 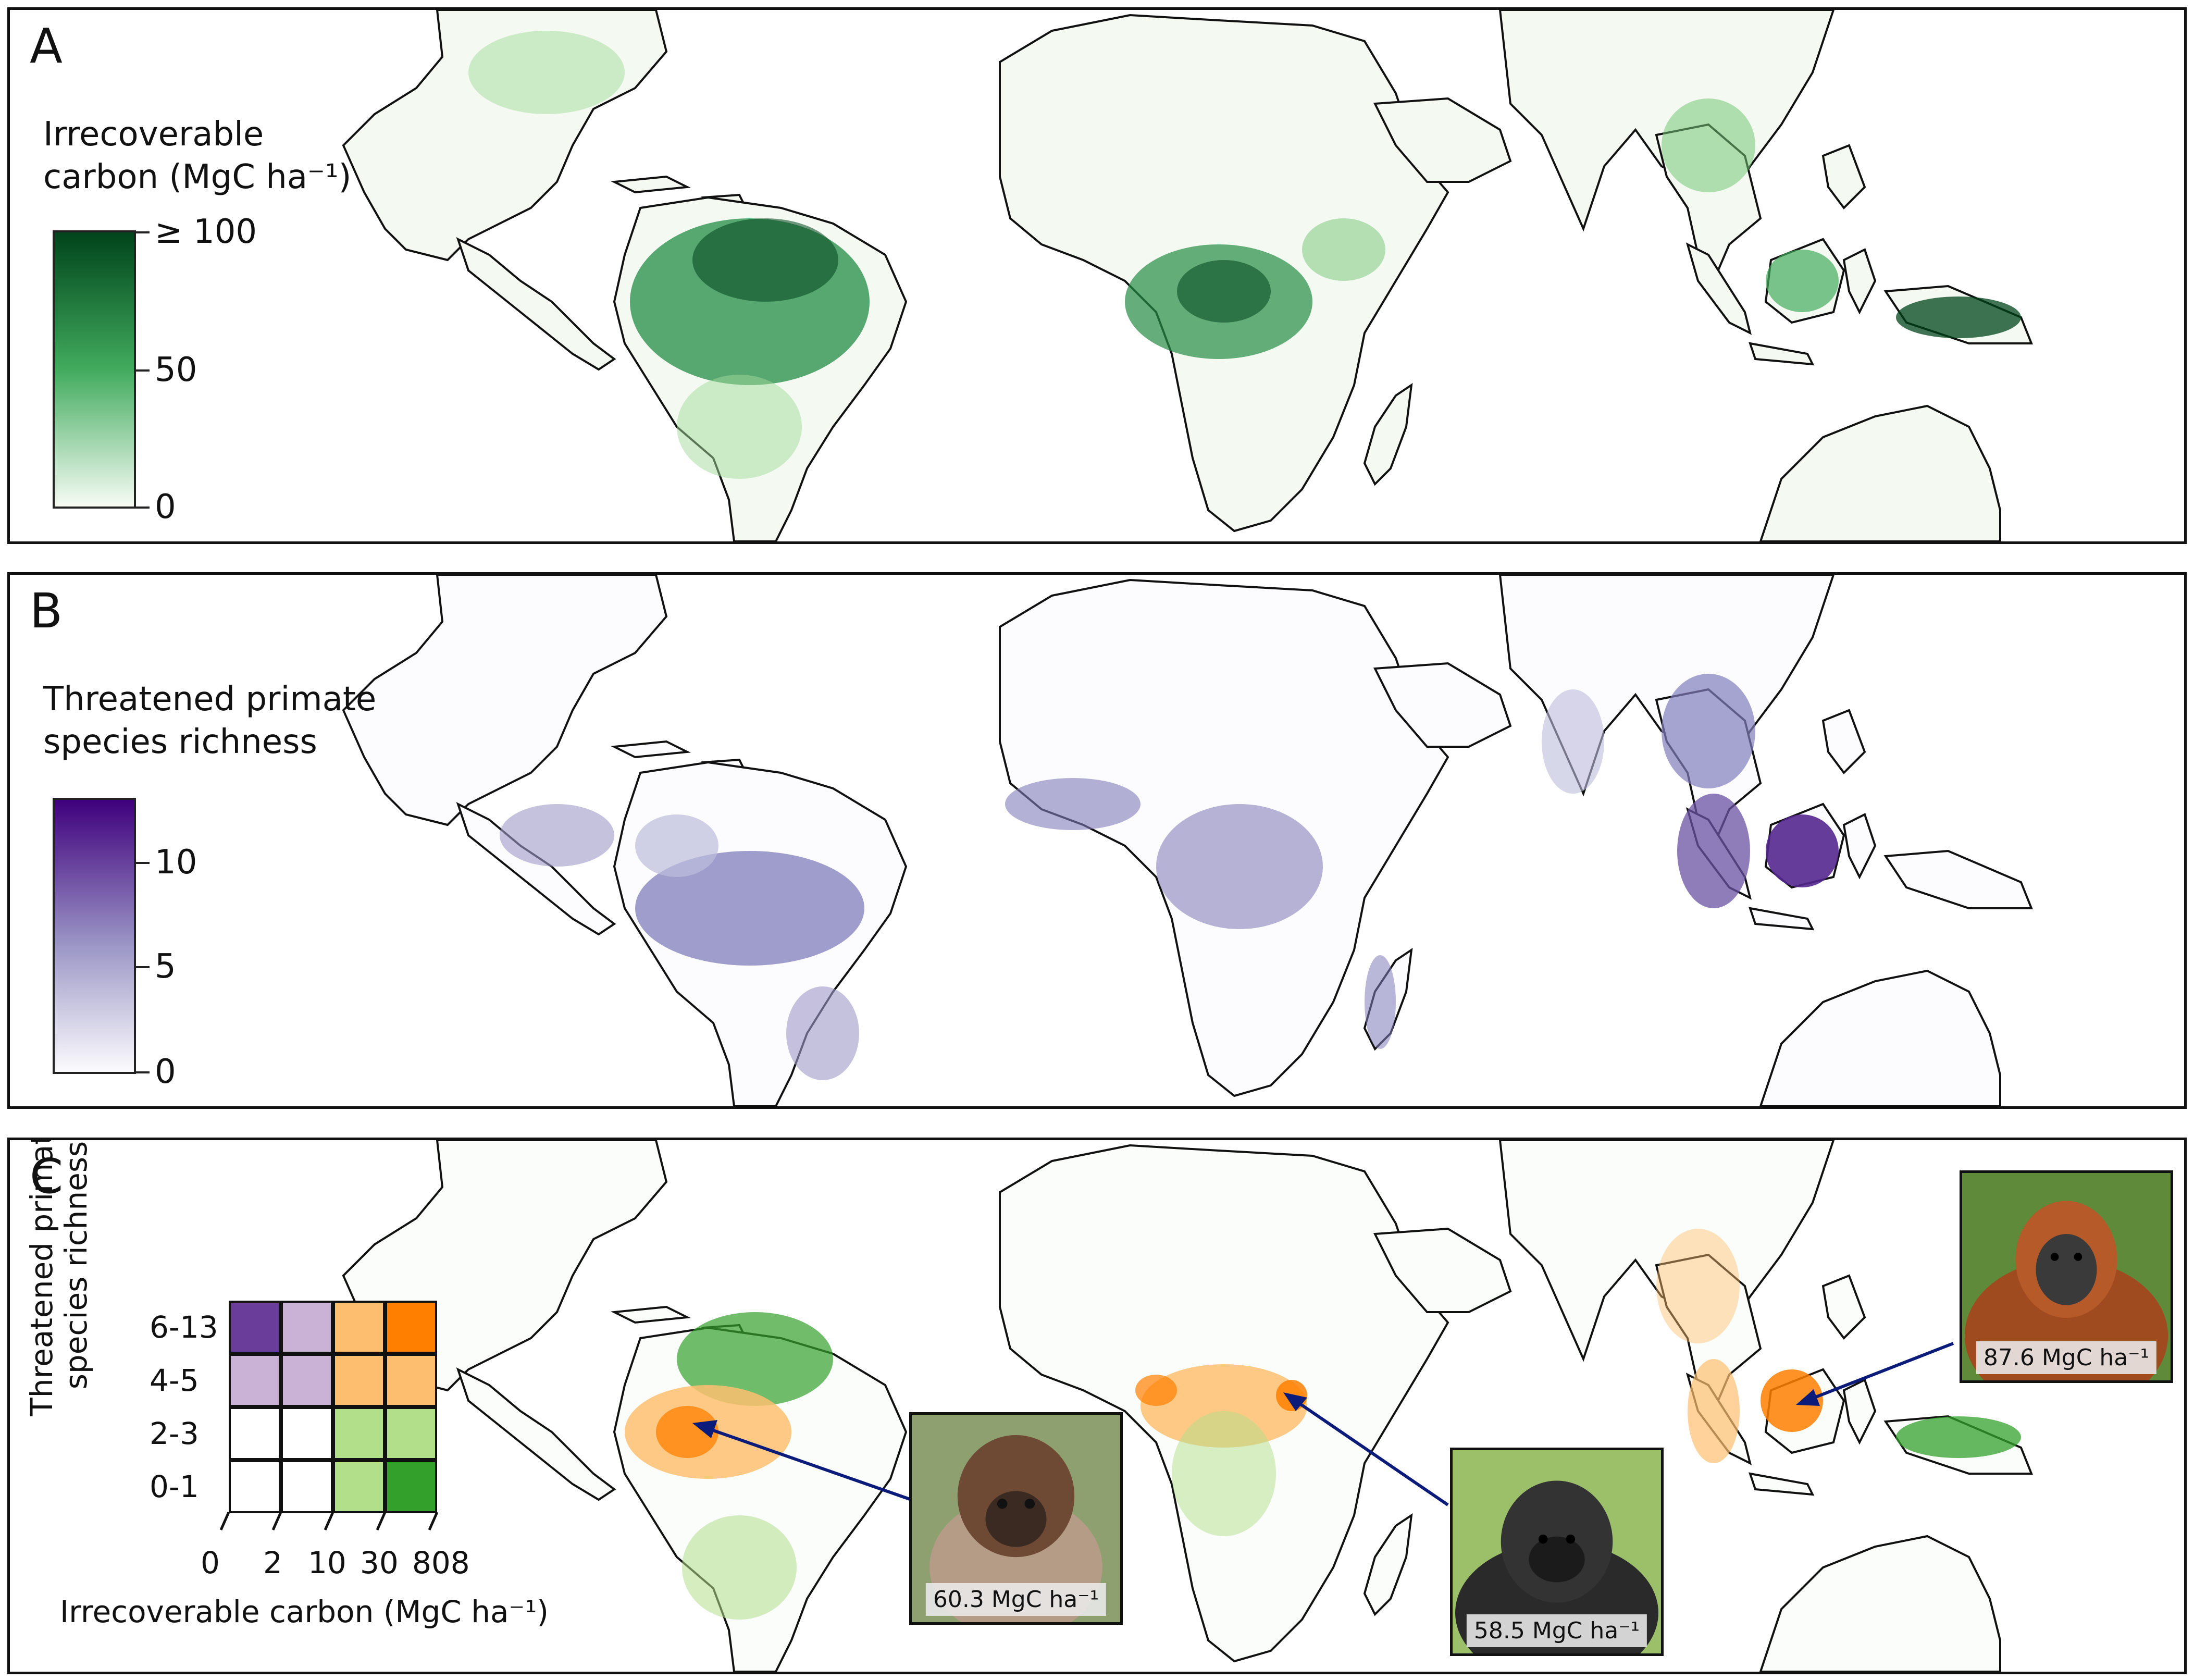 What do you see at coordinates (206, 232) in the screenshot?
I see `colorbar-tick-label-top: ≥ 100` at bounding box center [206, 232].